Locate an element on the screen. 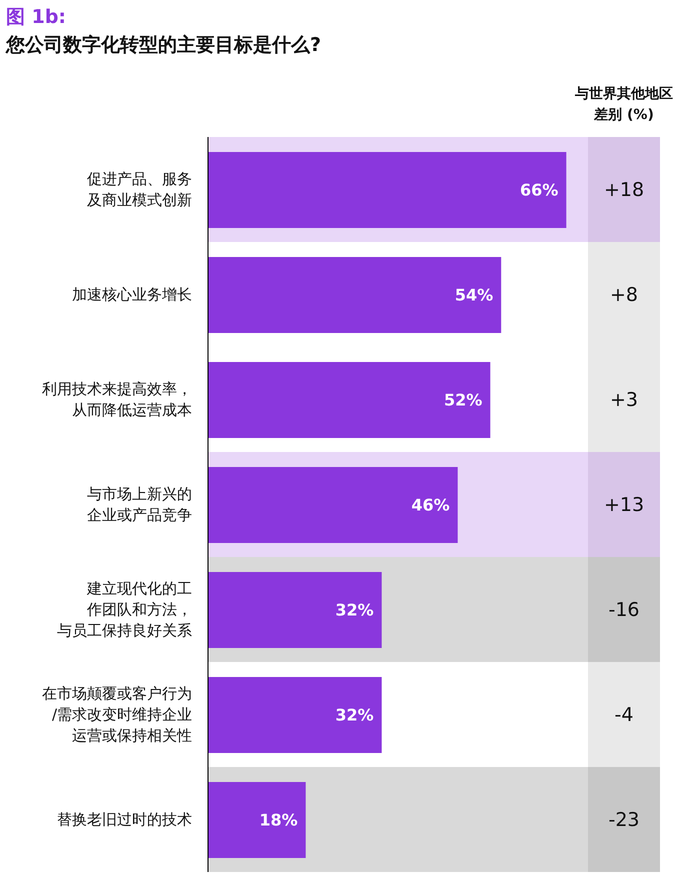 The height and width of the screenshot is (884, 688). data-label: +8 is located at coordinates (624, 294).